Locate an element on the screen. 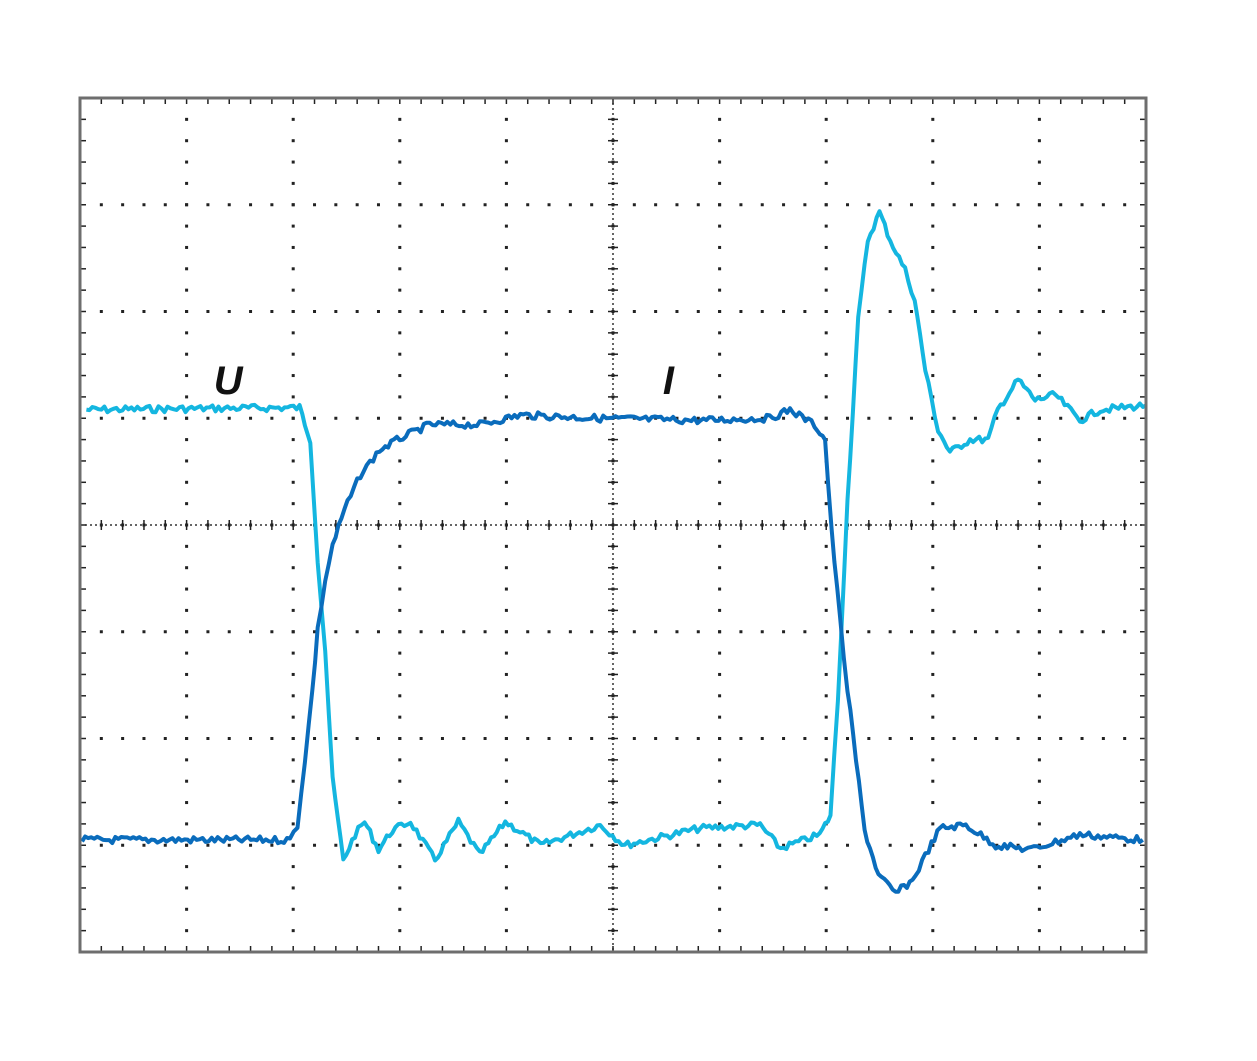 This screenshot has height=1061, width=1257. trace-label-u: U is located at coordinates (229, 381).